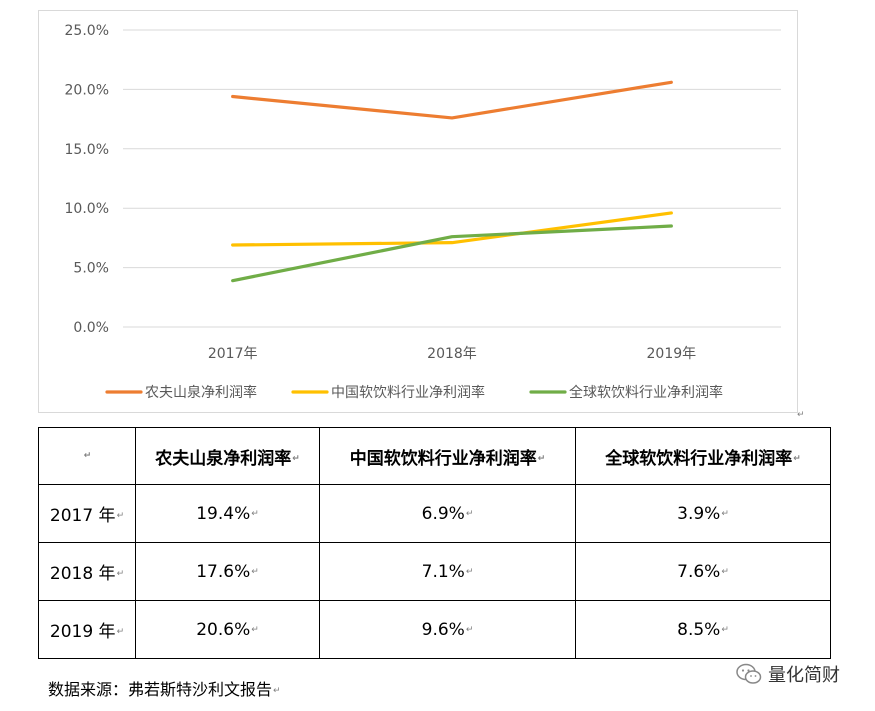 The height and width of the screenshot is (711, 875). What do you see at coordinates (227, 513) in the screenshot?
I see `table-cell: 19.4%↵` at bounding box center [227, 513].